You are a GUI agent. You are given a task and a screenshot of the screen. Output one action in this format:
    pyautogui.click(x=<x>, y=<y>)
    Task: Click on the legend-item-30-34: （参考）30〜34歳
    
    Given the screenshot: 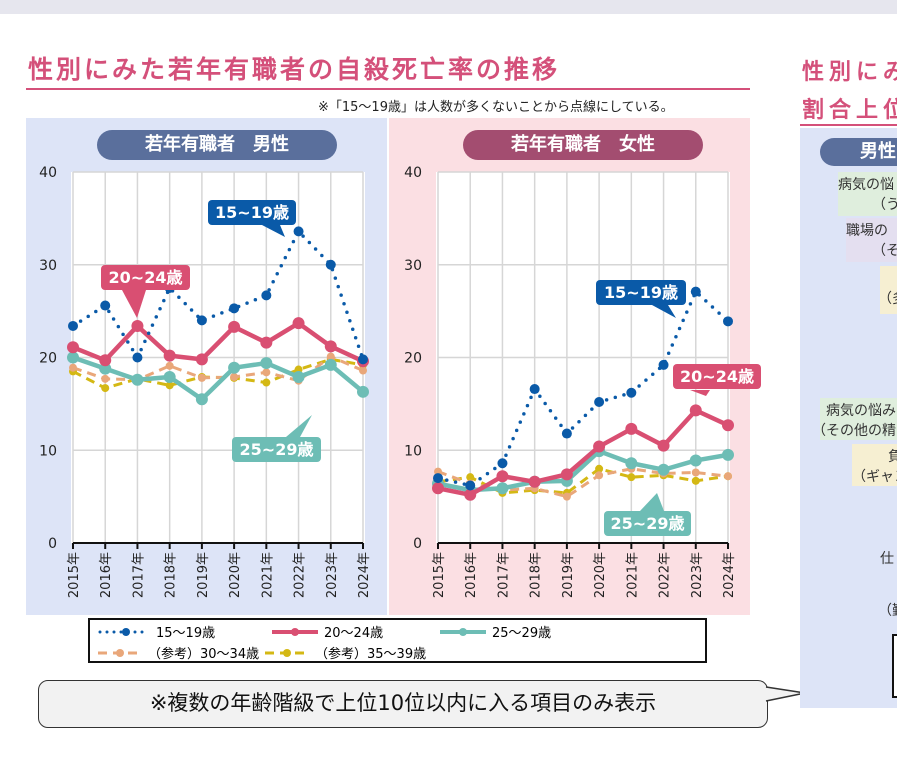 What is the action you would take?
    pyautogui.click(x=178, y=652)
    